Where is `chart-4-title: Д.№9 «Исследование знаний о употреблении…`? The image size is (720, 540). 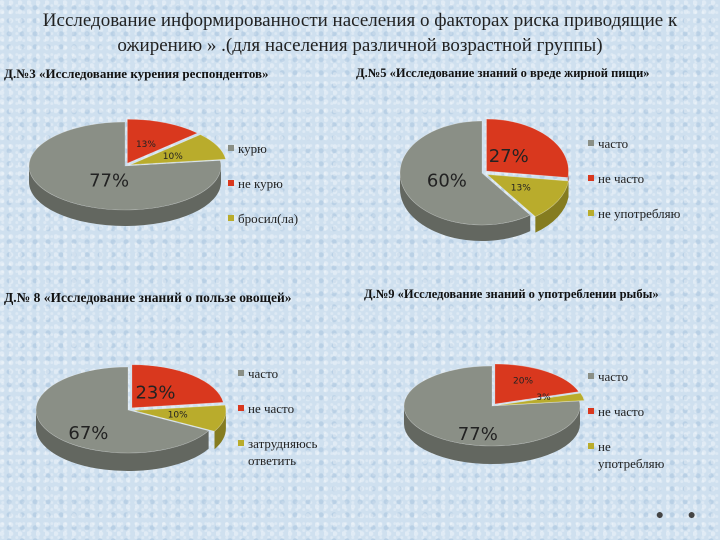 chart-4-title: Д.№9 «Исследование знаний о употреблении… is located at coordinates (511, 294).